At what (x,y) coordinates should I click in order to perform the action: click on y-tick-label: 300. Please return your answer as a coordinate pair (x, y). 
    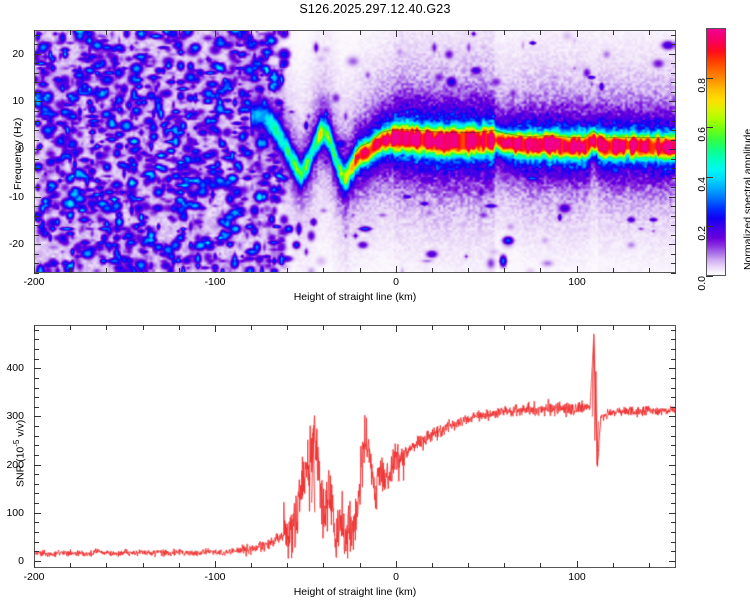
    Looking at the image, I should click on (15, 416).